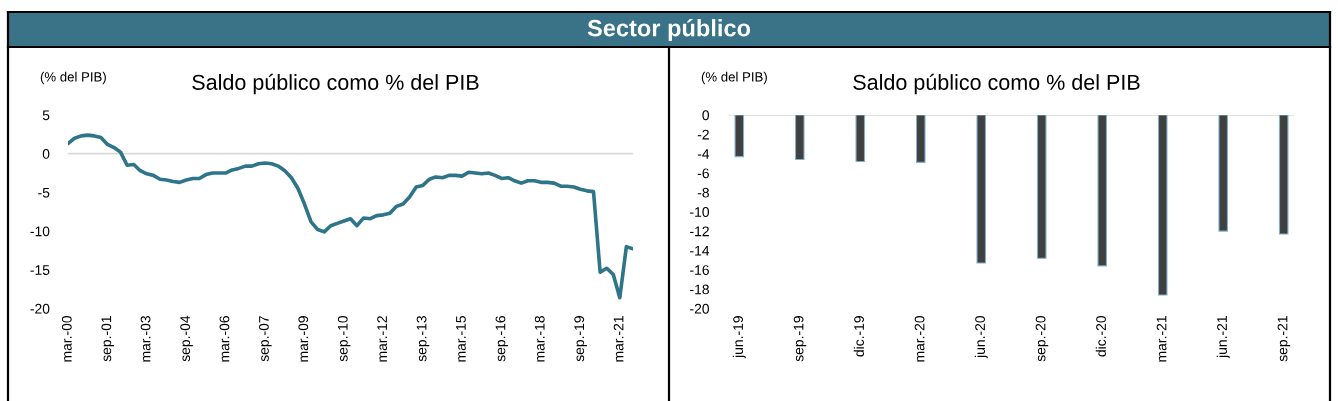 The width and height of the screenshot is (1338, 401). I want to click on x-tick-label: mar.-18, so click(539, 339).